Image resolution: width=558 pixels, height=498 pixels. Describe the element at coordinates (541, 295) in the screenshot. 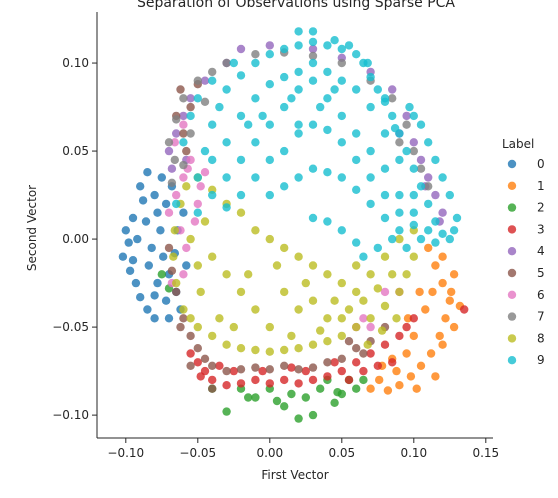

I see `legend-label: 6` at that location.